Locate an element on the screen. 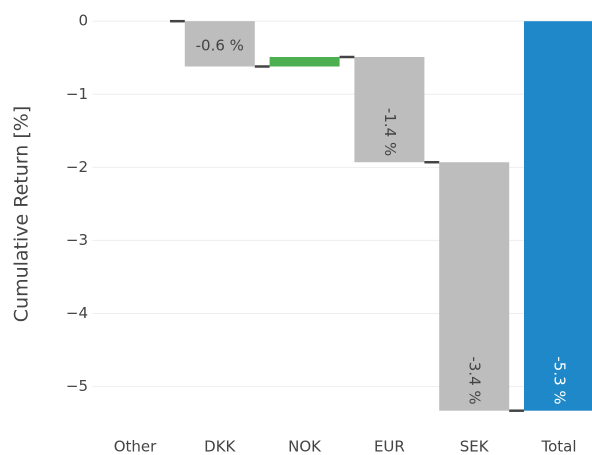 The image size is (592, 455). x-tick-label: EUR is located at coordinates (389, 446).